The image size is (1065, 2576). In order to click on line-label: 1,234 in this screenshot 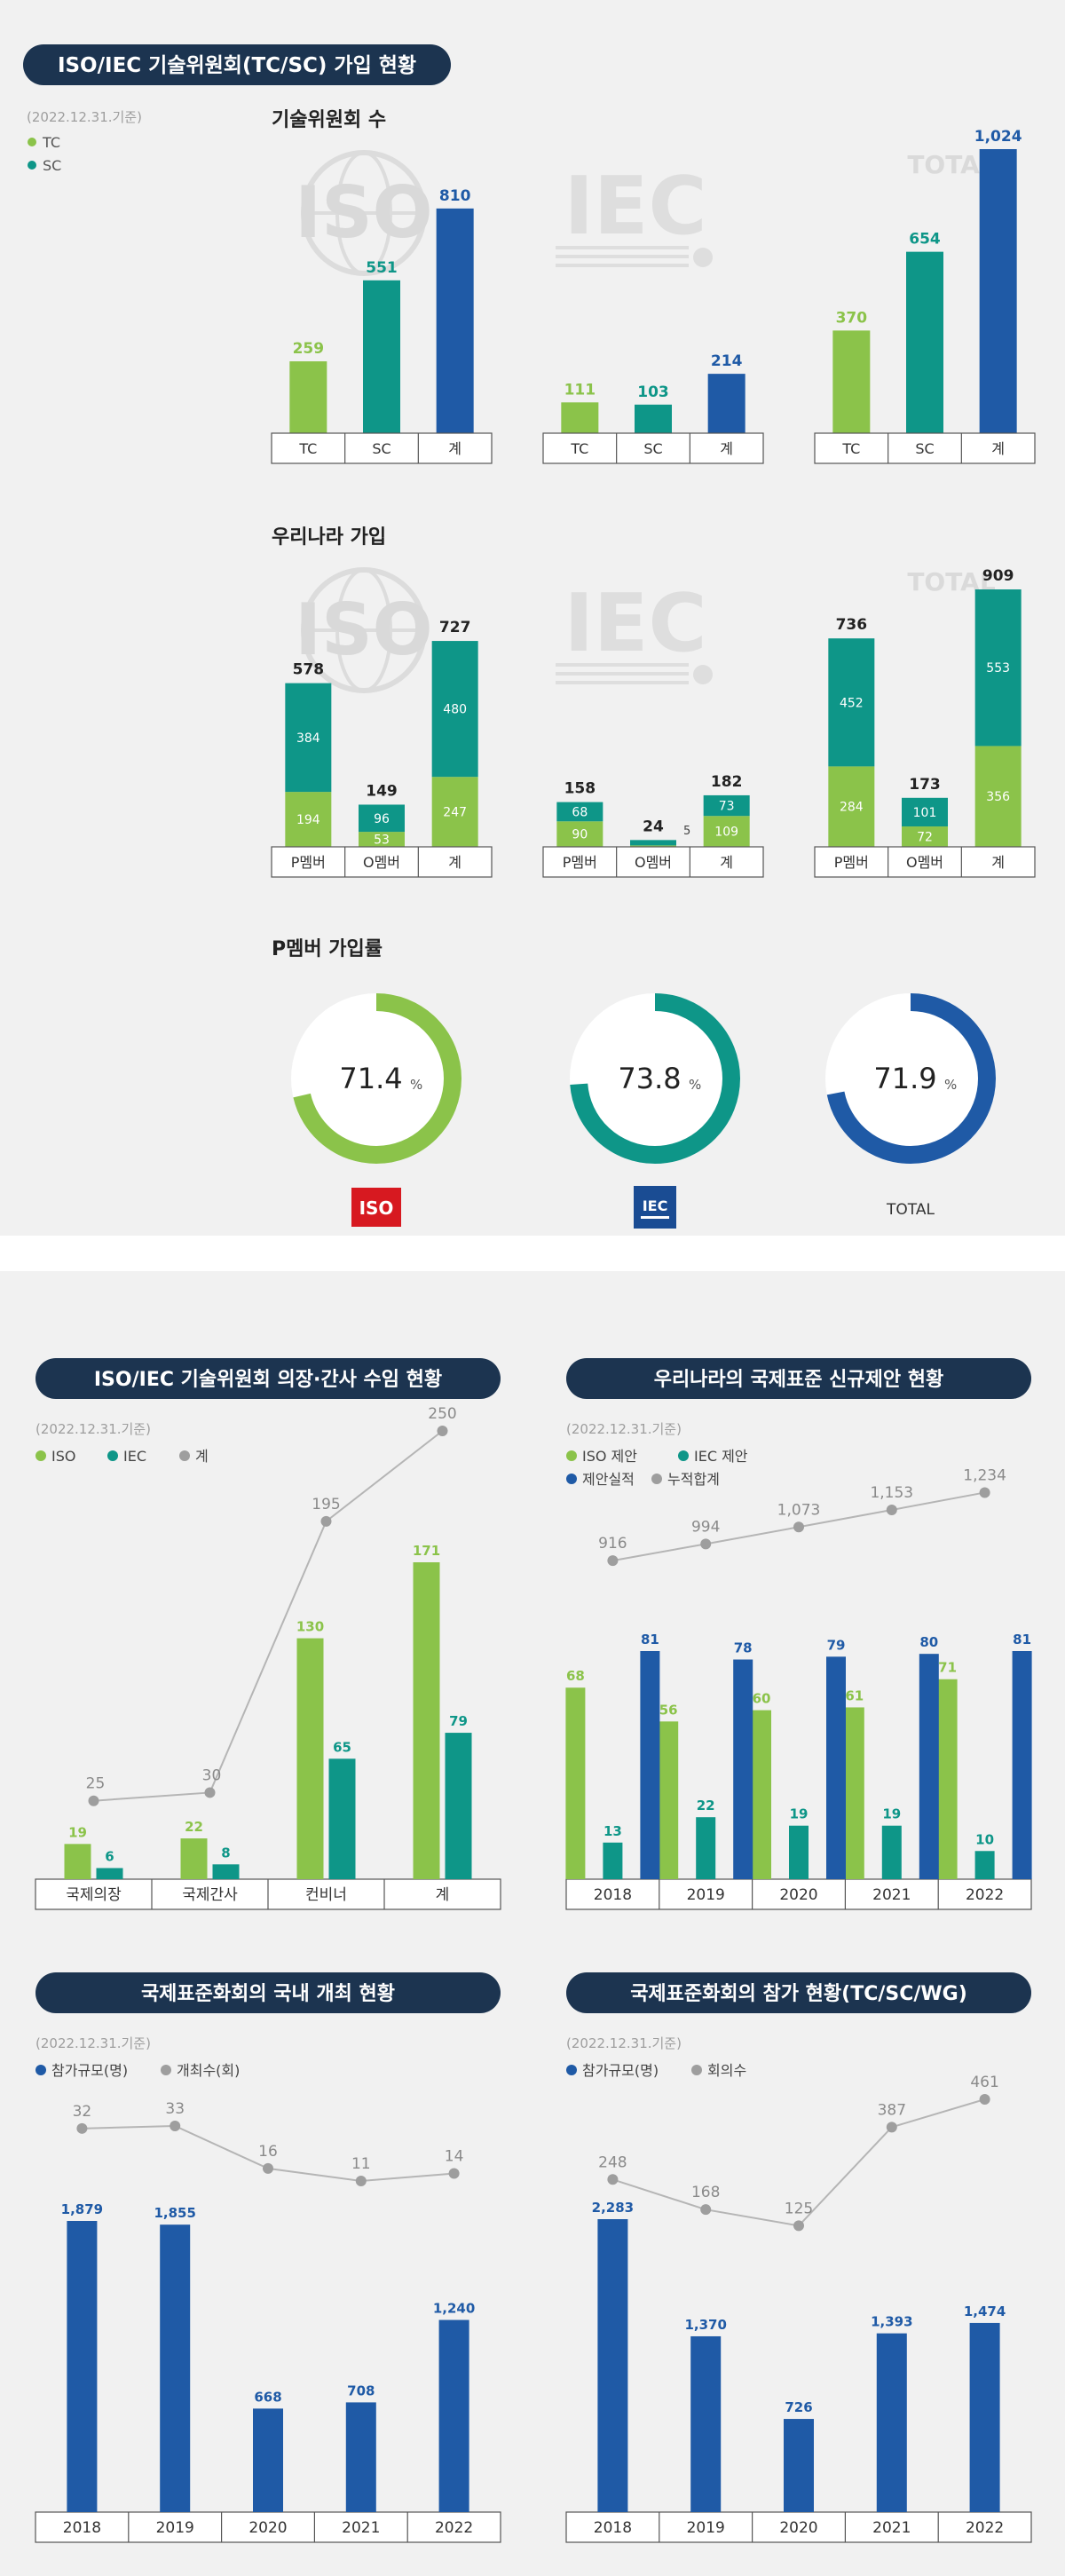, I will do `click(984, 1475)`.